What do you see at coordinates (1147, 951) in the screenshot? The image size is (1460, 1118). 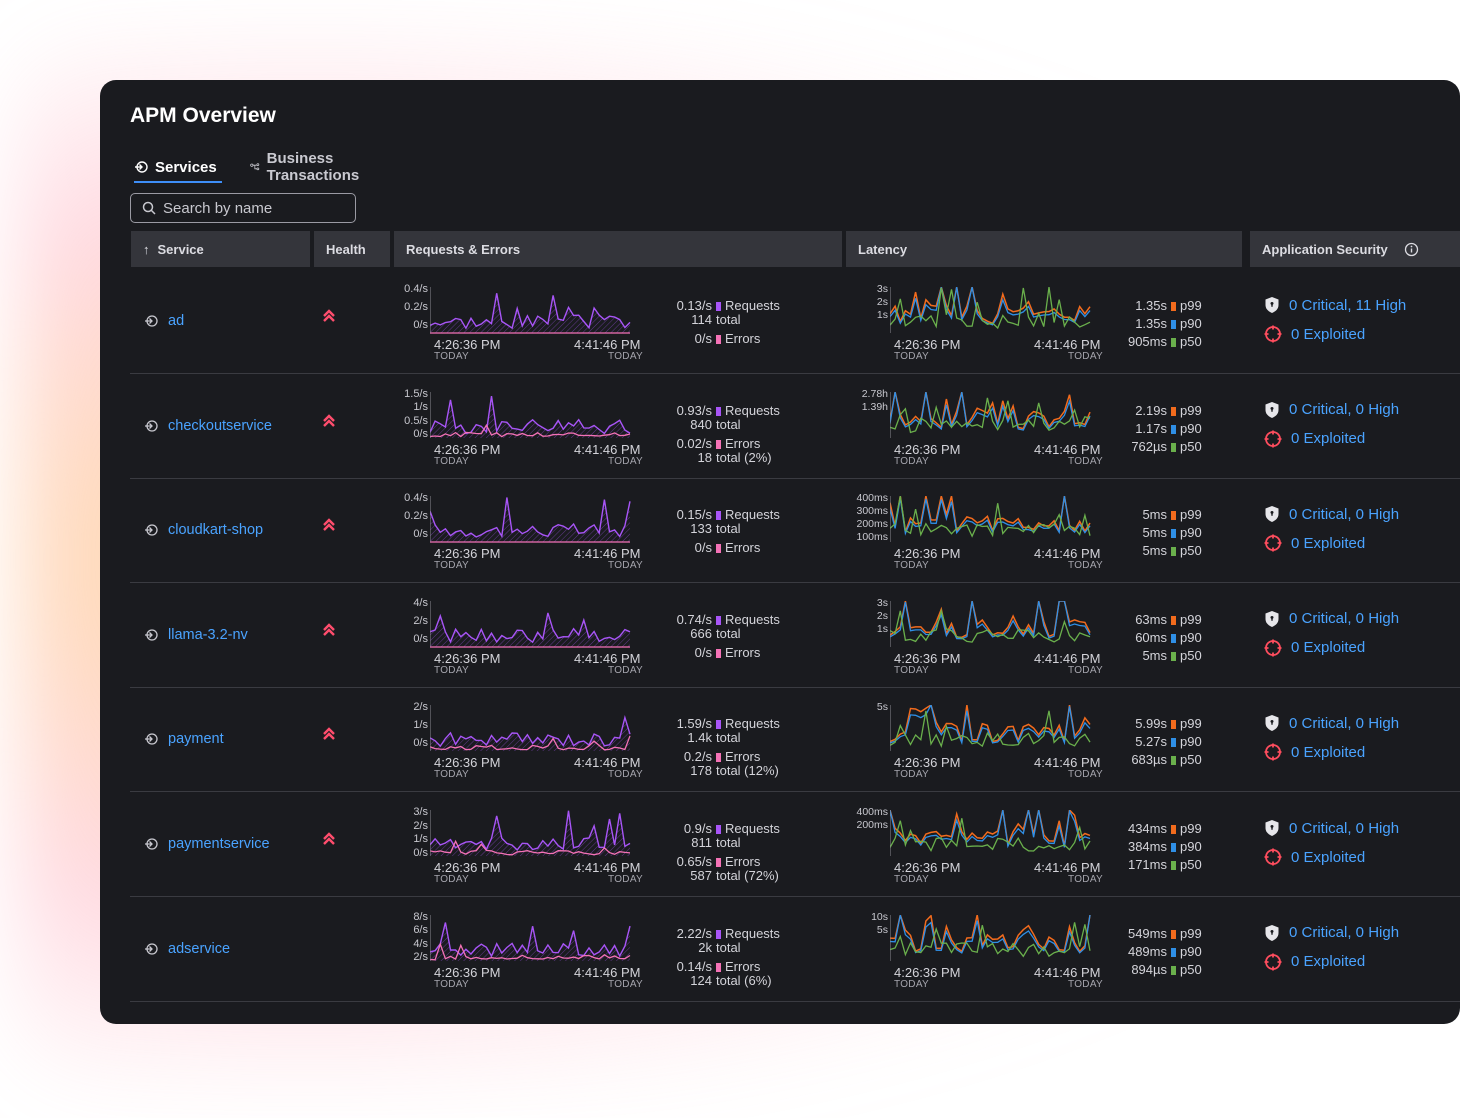 I see `latency-p90-value: 489ms` at bounding box center [1147, 951].